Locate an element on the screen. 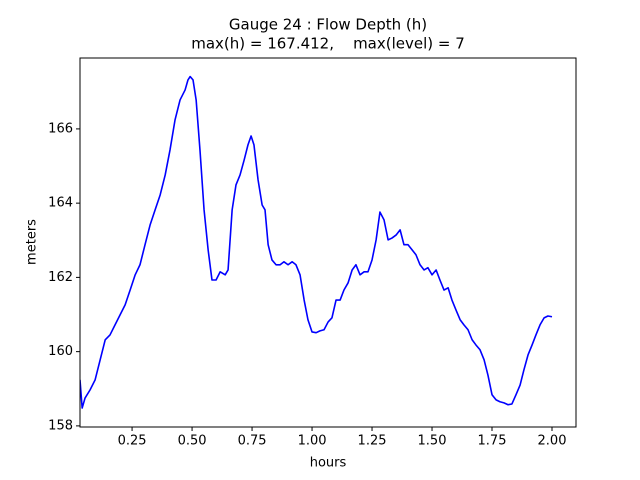 The image size is (640, 480). y-tick-label: 166 is located at coordinates (60, 128).